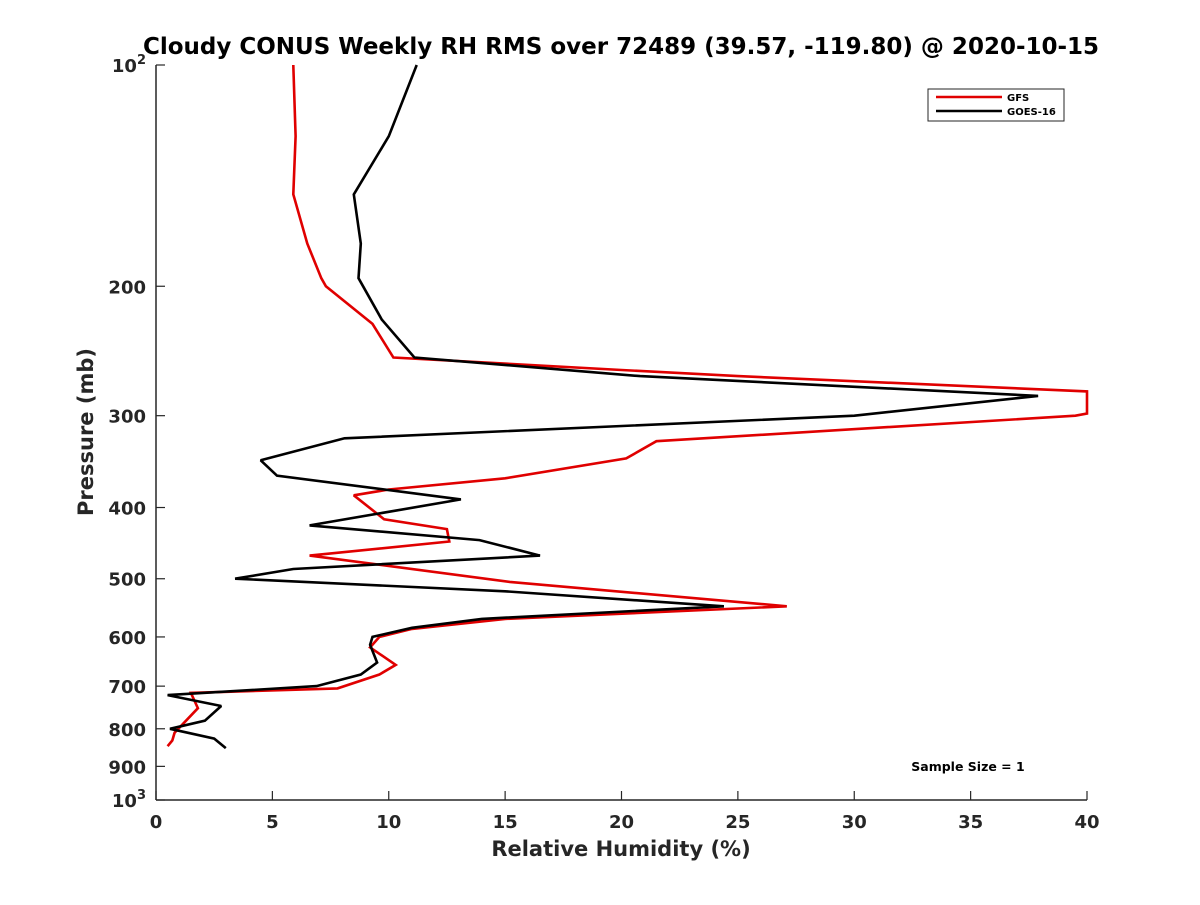  Describe the element at coordinates (127, 580) in the screenshot. I see `y-tick-label: 500` at that location.